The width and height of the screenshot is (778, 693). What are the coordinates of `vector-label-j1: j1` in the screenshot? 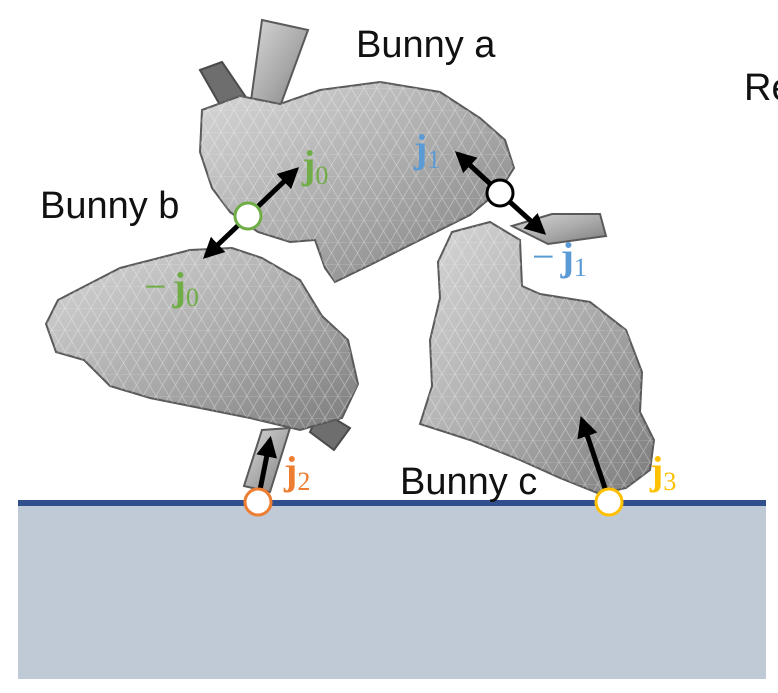 It's located at (426, 150).